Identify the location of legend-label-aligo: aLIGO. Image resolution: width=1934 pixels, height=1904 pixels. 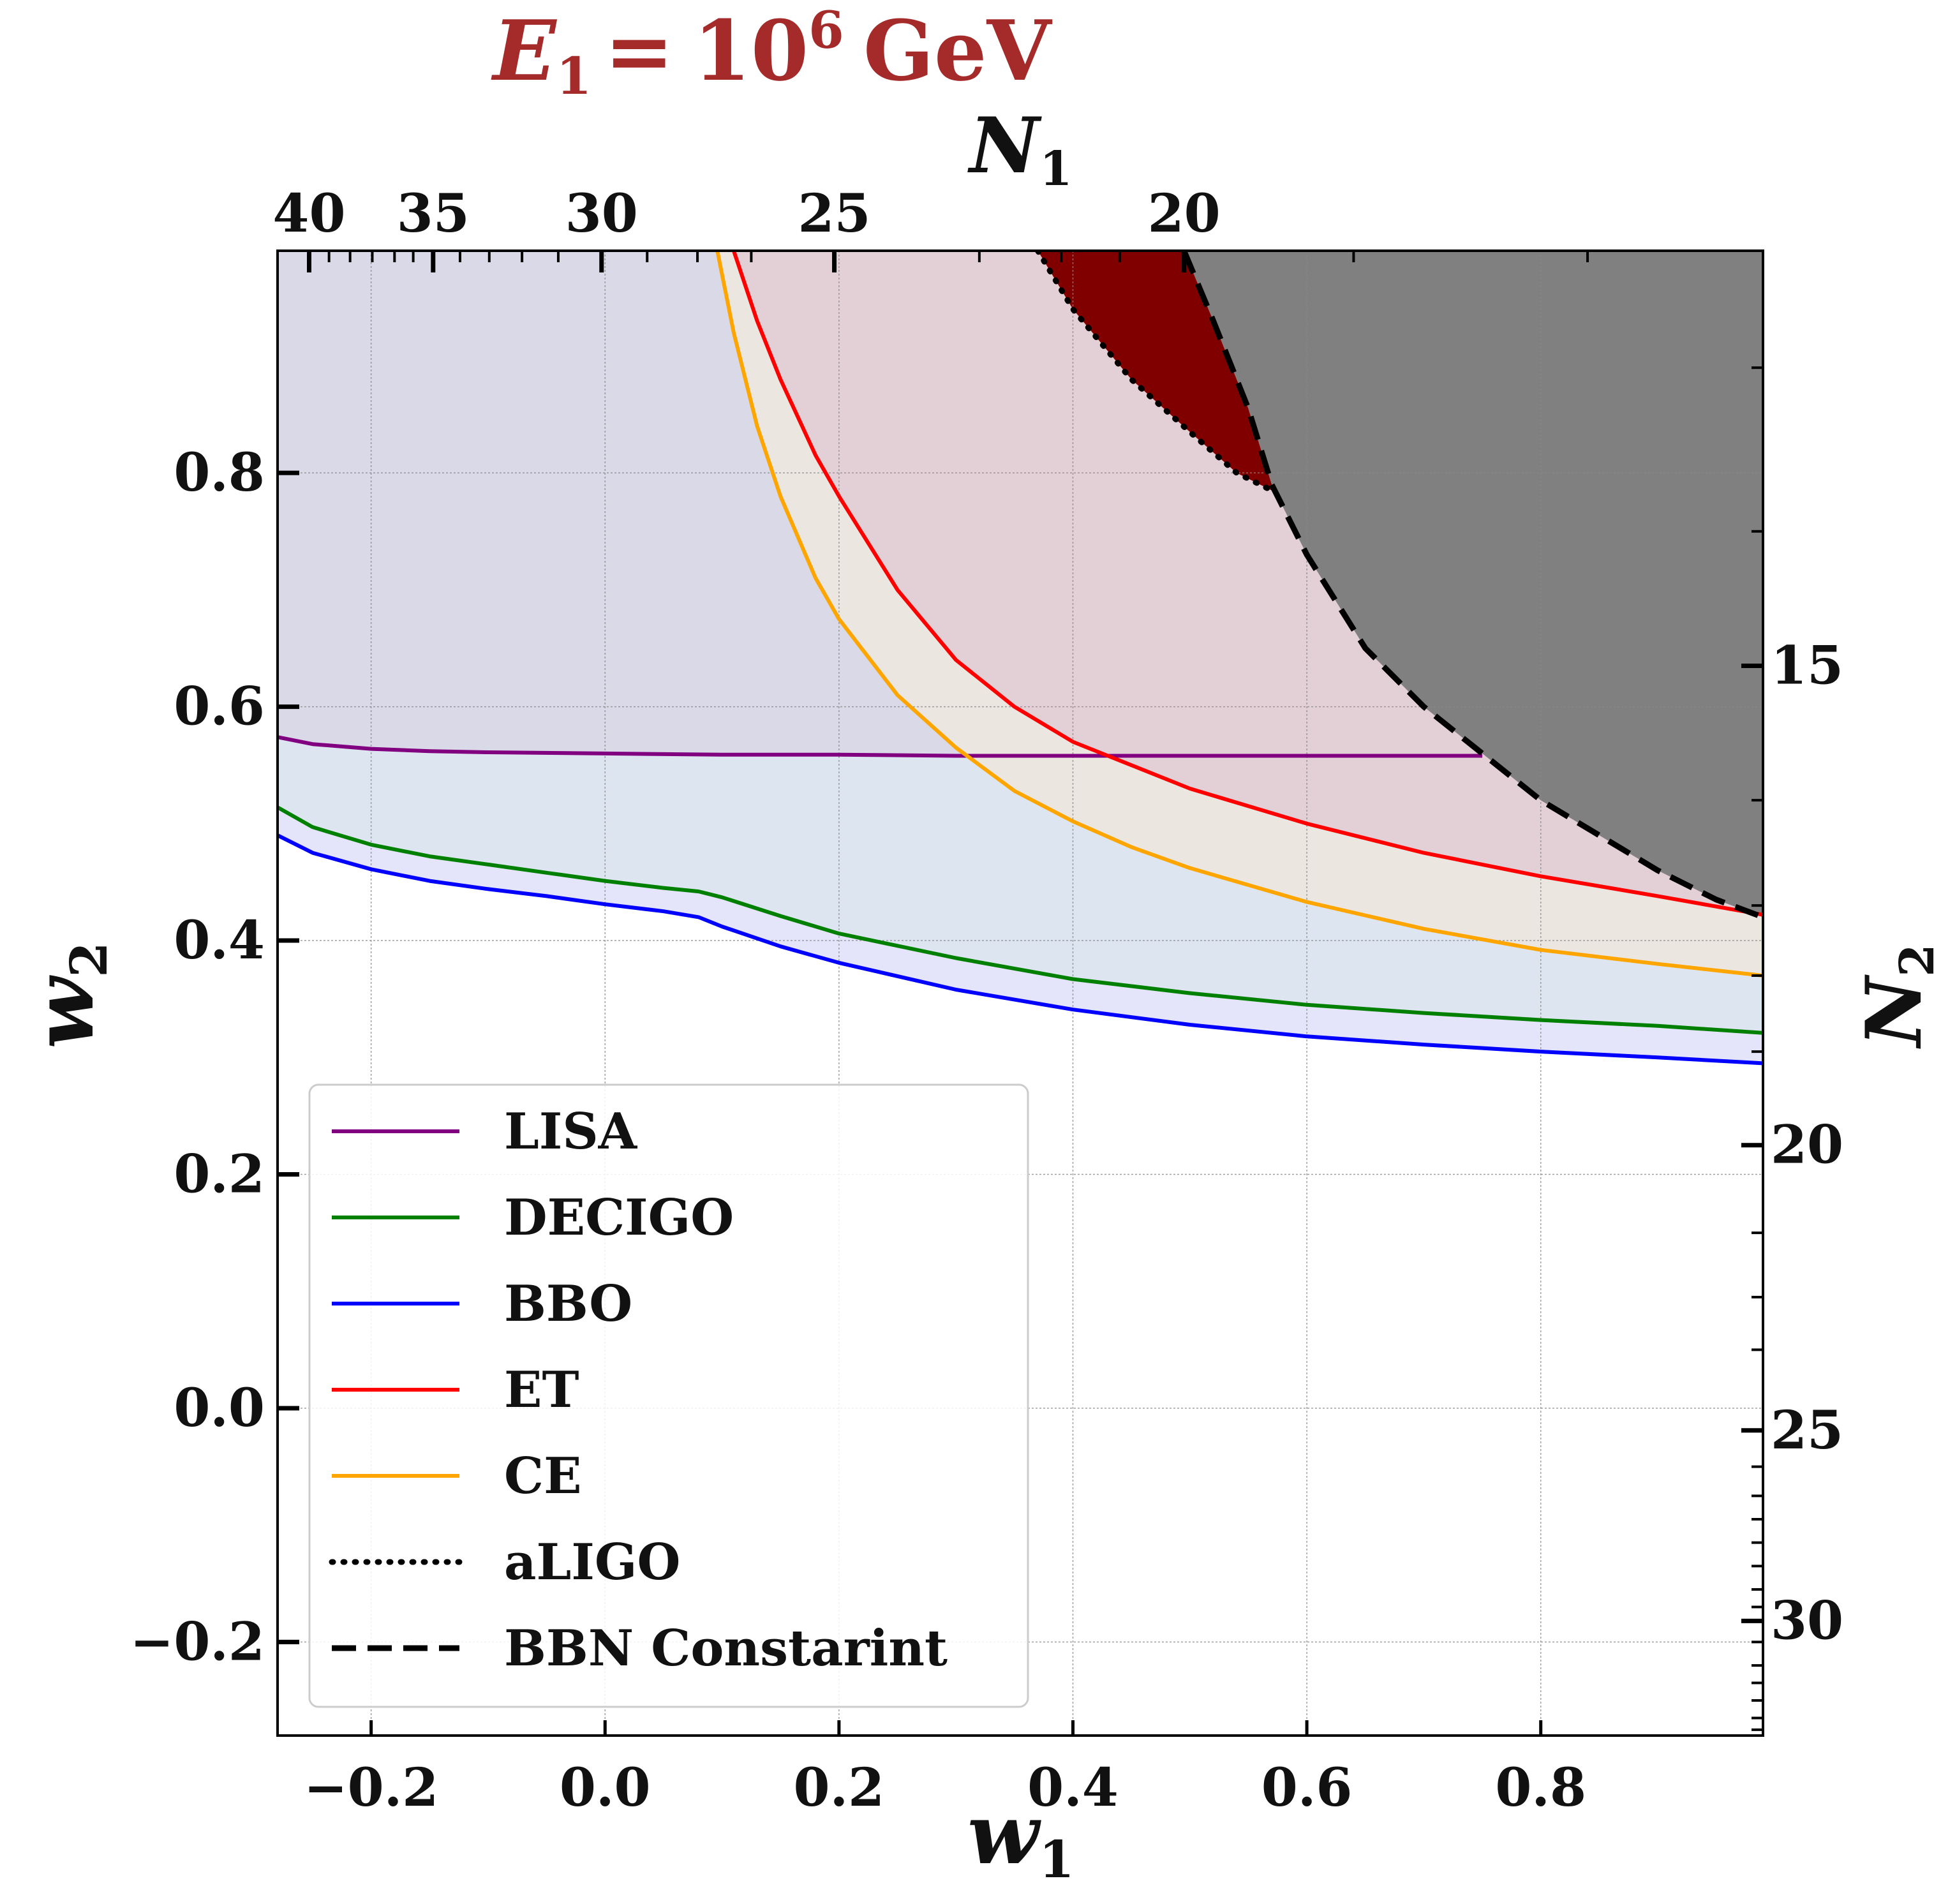
(592, 1562).